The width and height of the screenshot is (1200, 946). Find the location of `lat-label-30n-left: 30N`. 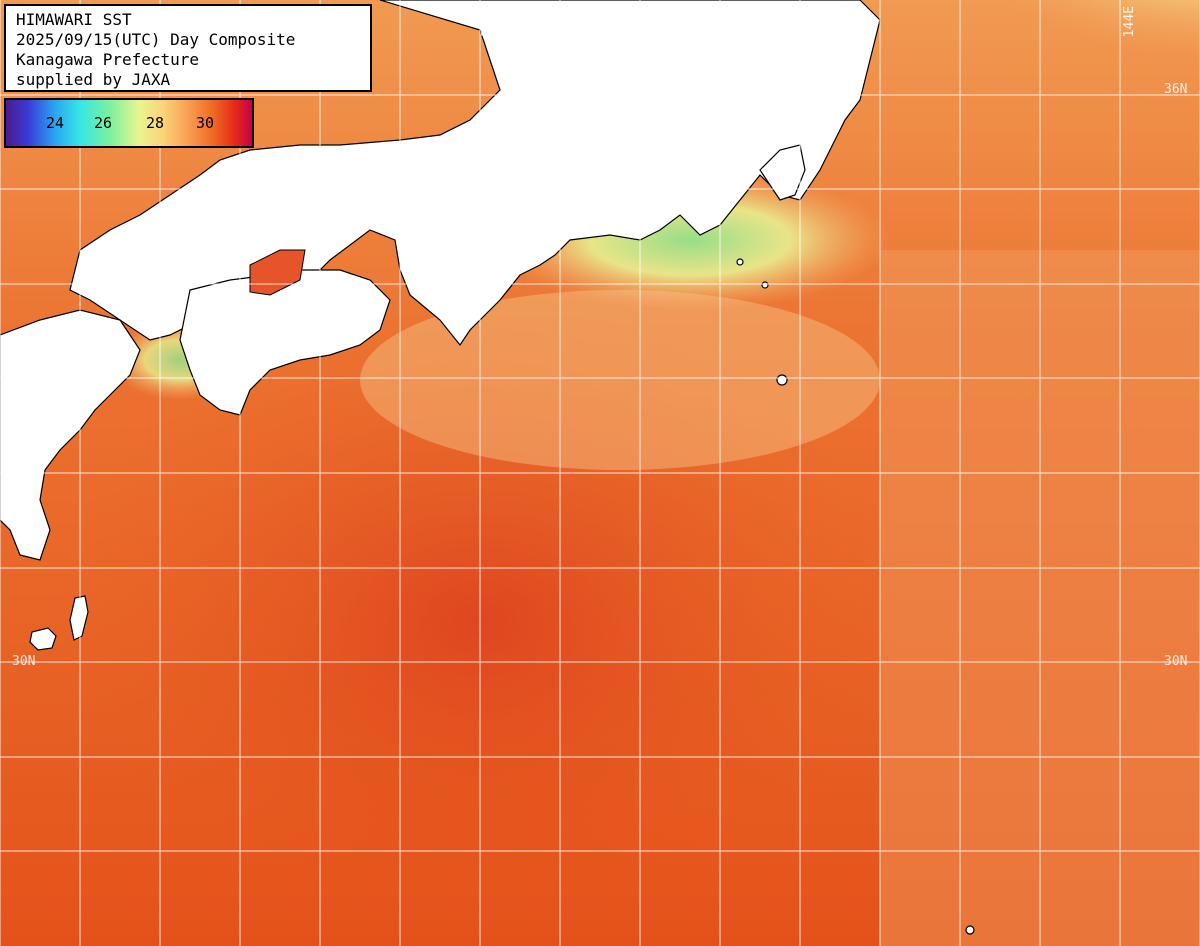

lat-label-30n-left: 30N is located at coordinates (24, 661).